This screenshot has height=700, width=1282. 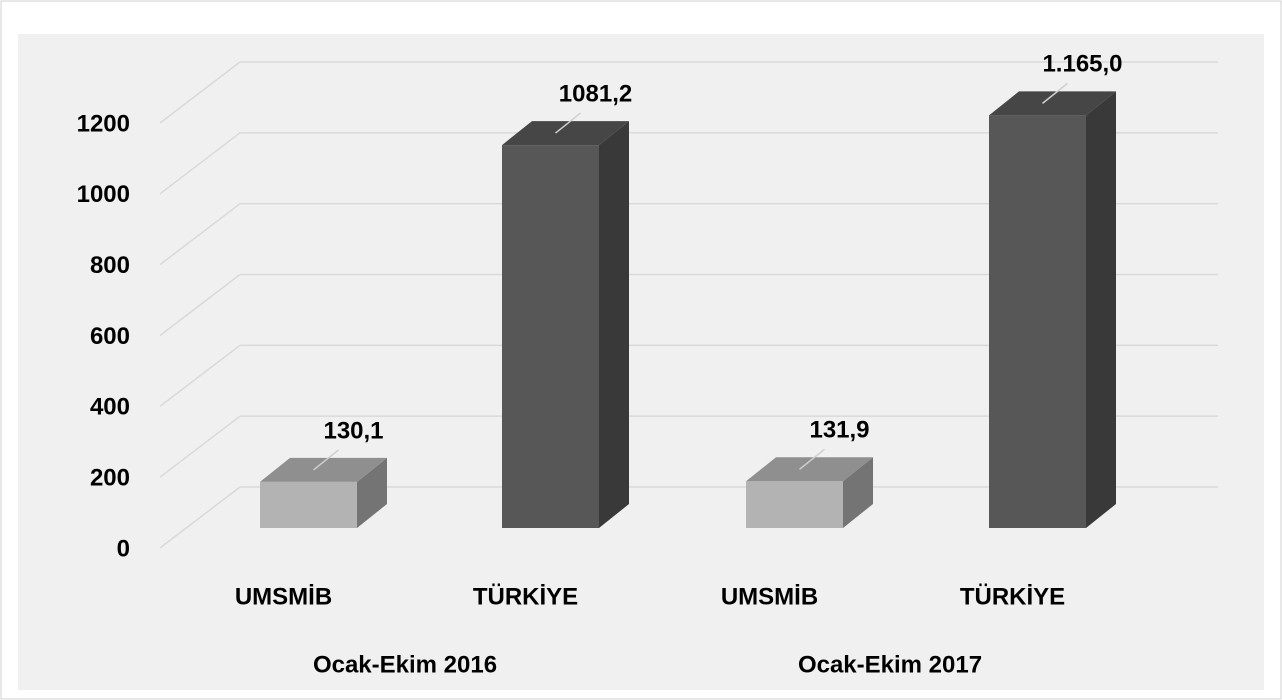 What do you see at coordinates (110, 336) in the screenshot?
I see `y-tick-label: 600` at bounding box center [110, 336].